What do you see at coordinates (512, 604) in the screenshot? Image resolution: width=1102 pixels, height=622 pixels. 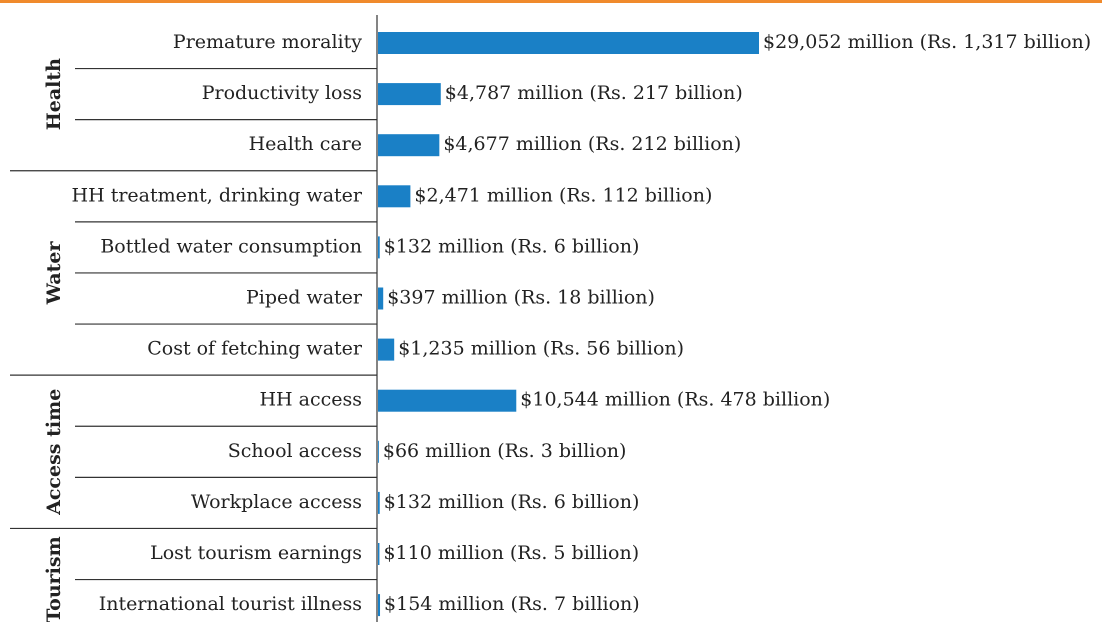 I see `value-label: $154 million (Rs. 7 billion)` at bounding box center [512, 604].